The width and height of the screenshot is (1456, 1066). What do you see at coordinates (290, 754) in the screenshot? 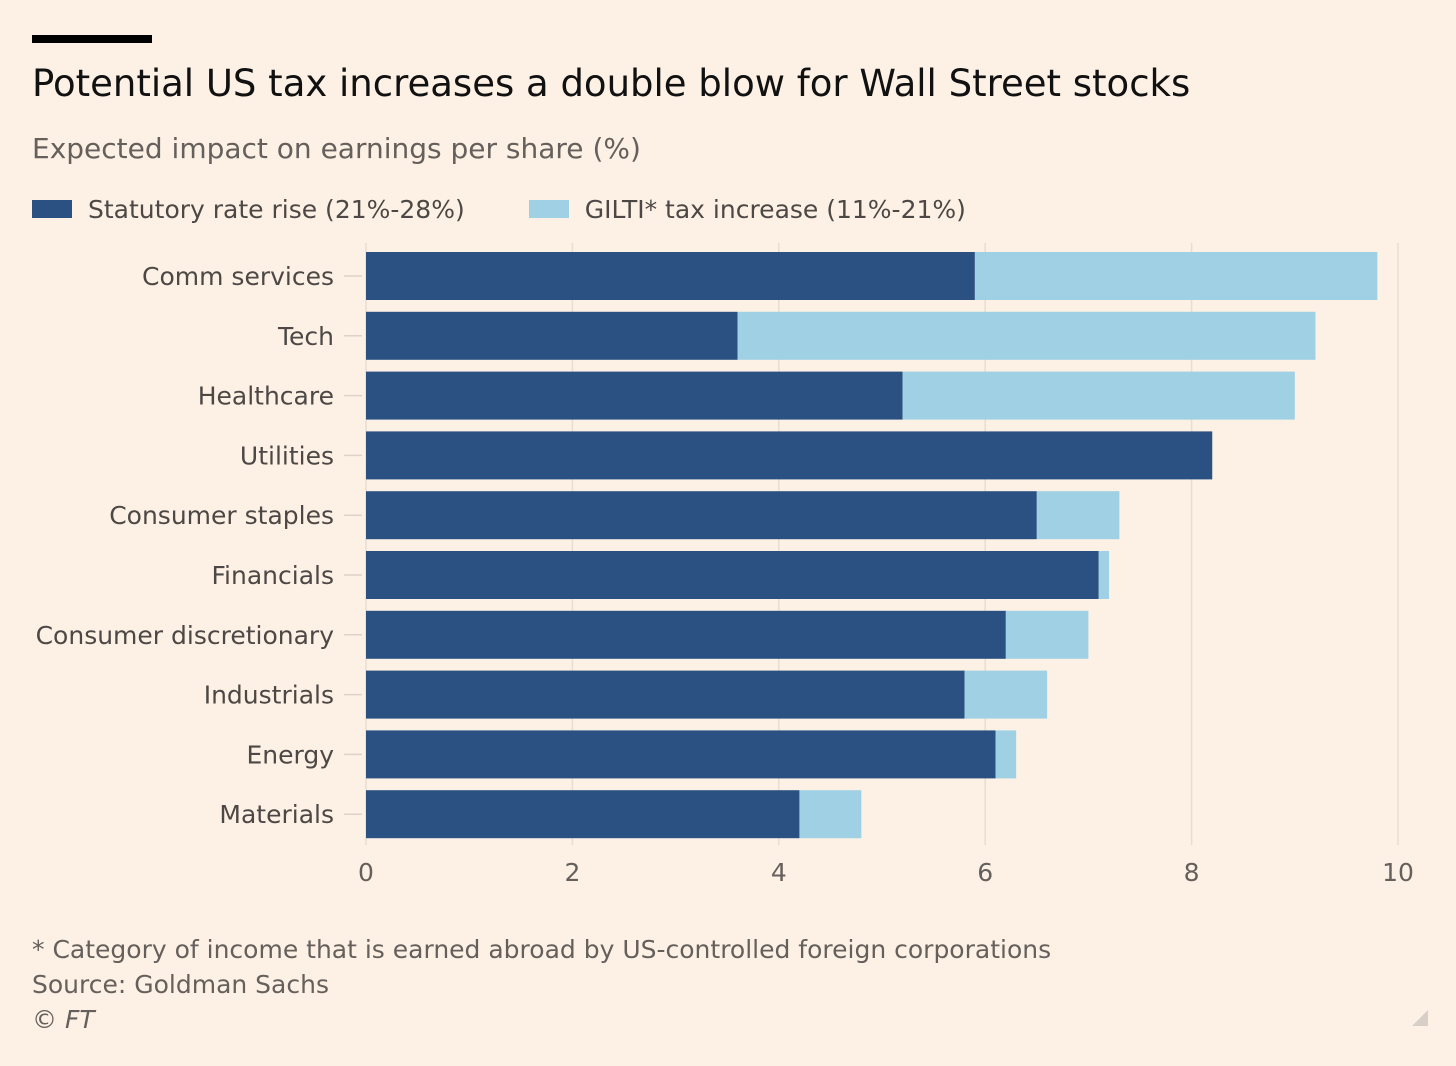
I see `y-category-label: Energy` at bounding box center [290, 754].